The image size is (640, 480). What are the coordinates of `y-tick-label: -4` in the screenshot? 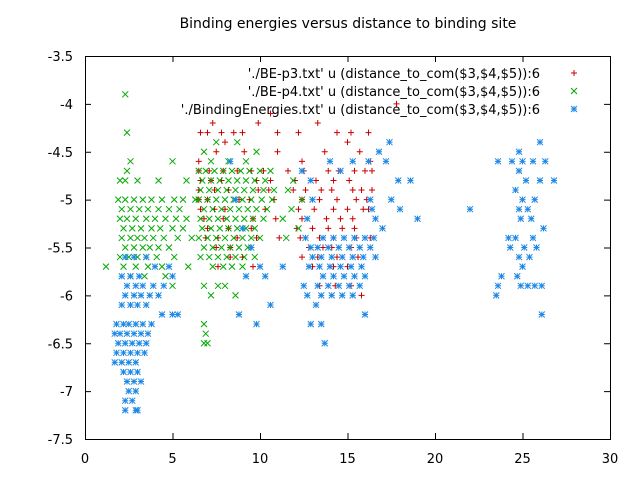 It's located at (66, 105).